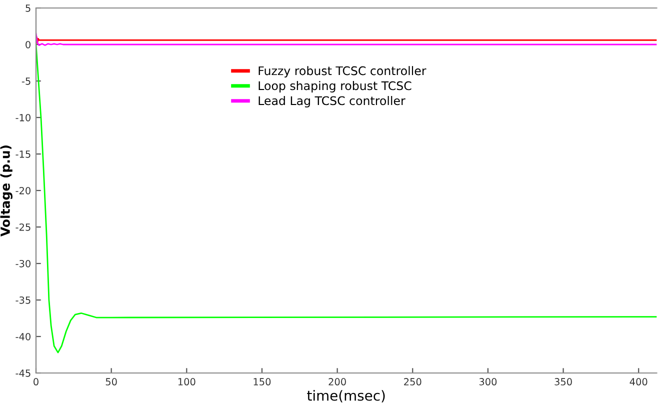 Image resolution: width=658 pixels, height=413 pixels. What do you see at coordinates (26, 81) in the screenshot?
I see `y-tick-label: -5` at bounding box center [26, 81].